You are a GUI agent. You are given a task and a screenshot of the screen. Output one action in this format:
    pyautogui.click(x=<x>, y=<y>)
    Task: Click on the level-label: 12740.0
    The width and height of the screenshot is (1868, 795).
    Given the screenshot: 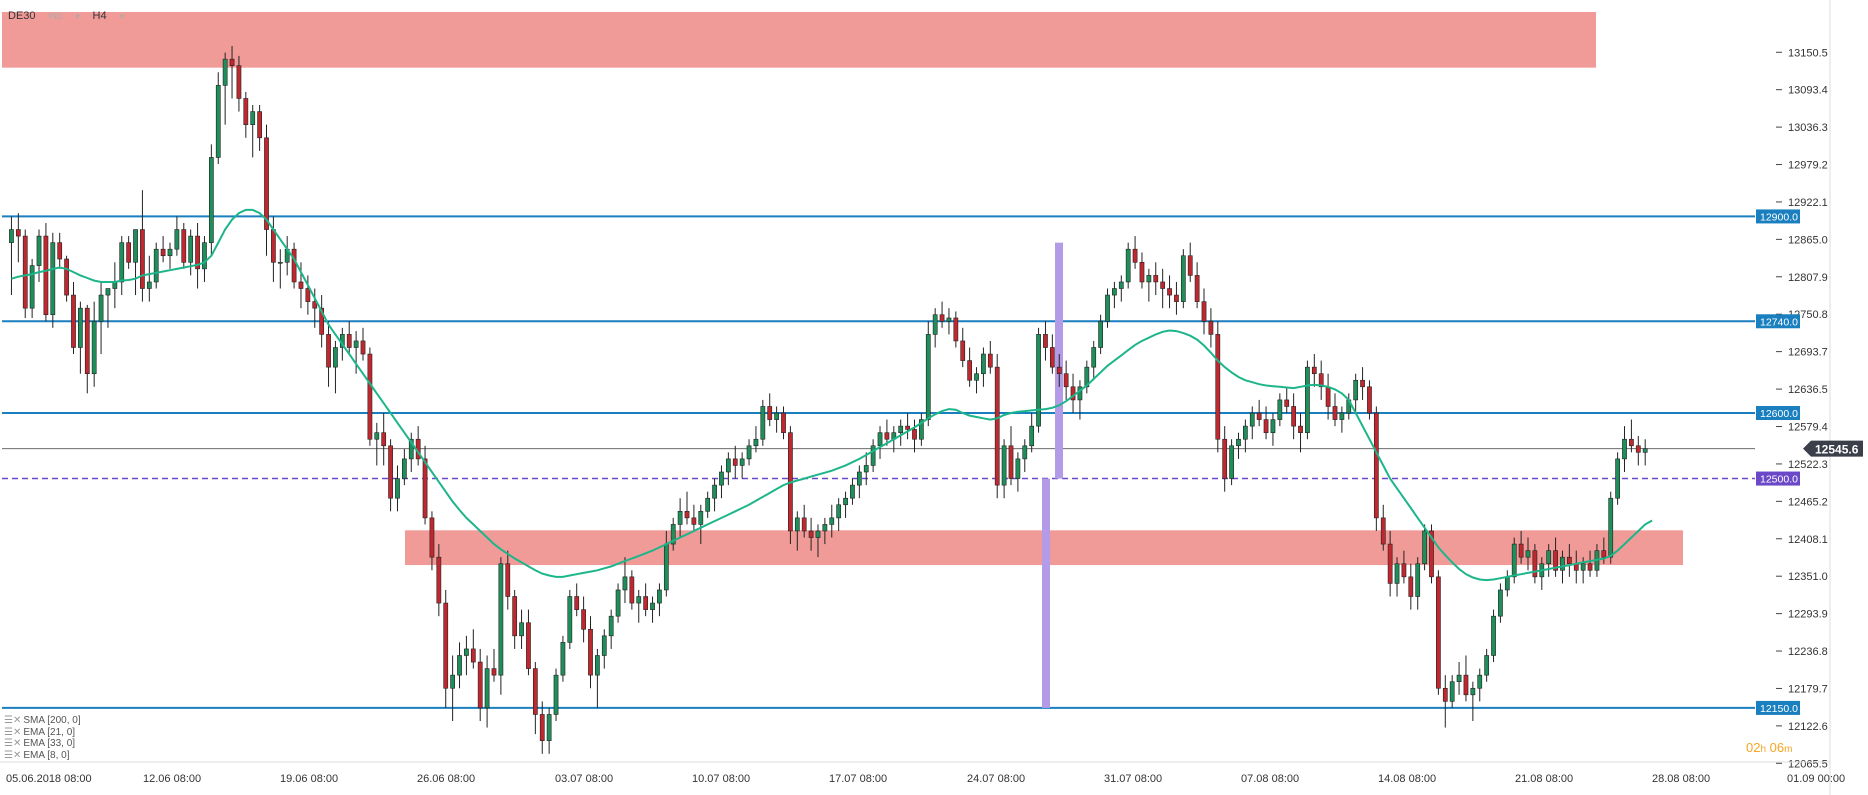 What is the action you would take?
    pyautogui.click(x=1778, y=321)
    